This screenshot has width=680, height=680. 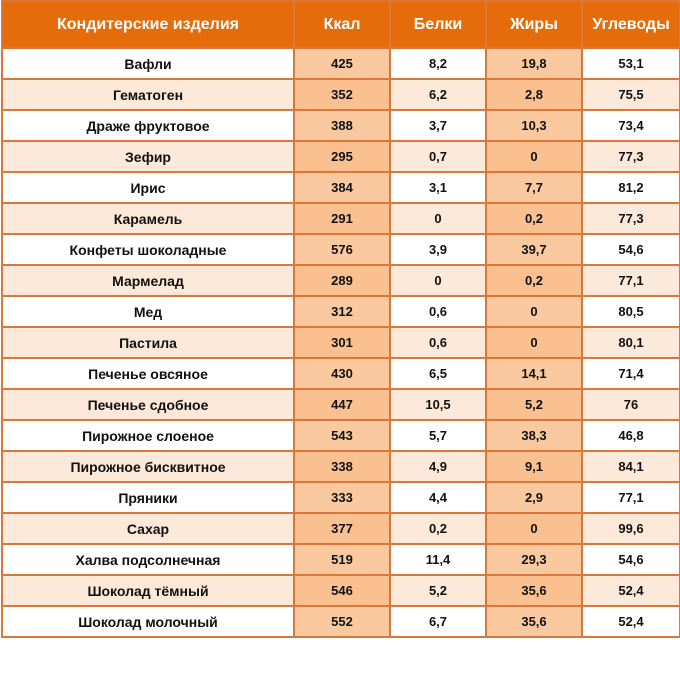 What do you see at coordinates (630, 311) in the screenshot?
I see `value-cell: 80,5` at bounding box center [630, 311].